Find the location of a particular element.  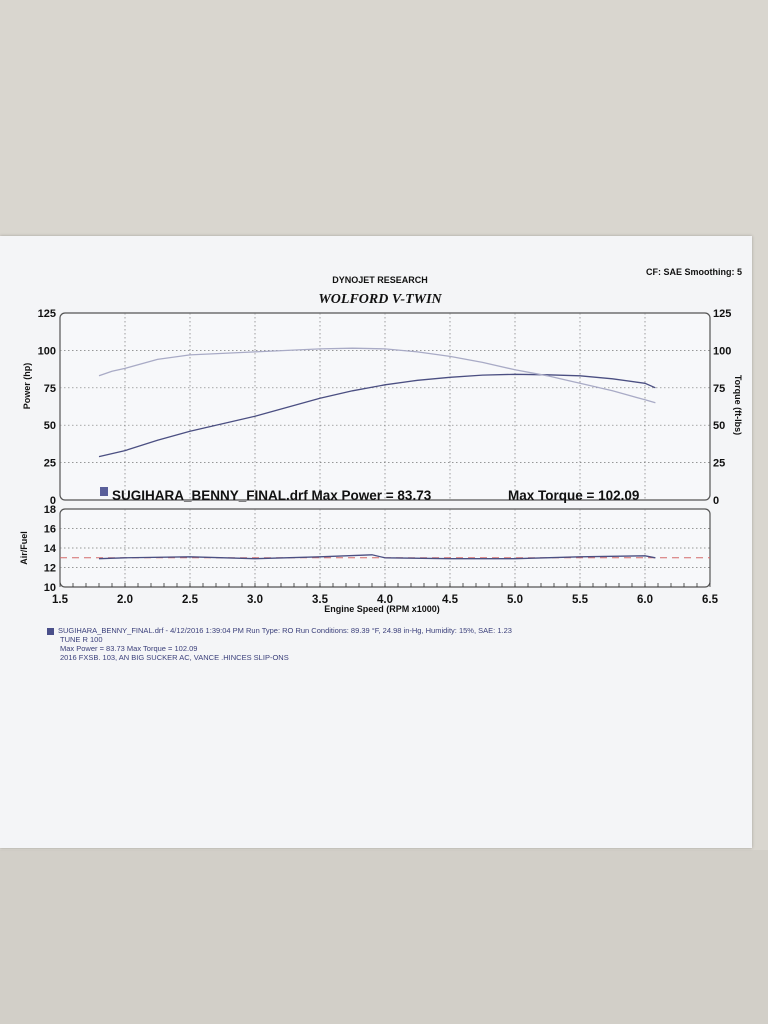

x-tick-label: 6.0 is located at coordinates (645, 600).